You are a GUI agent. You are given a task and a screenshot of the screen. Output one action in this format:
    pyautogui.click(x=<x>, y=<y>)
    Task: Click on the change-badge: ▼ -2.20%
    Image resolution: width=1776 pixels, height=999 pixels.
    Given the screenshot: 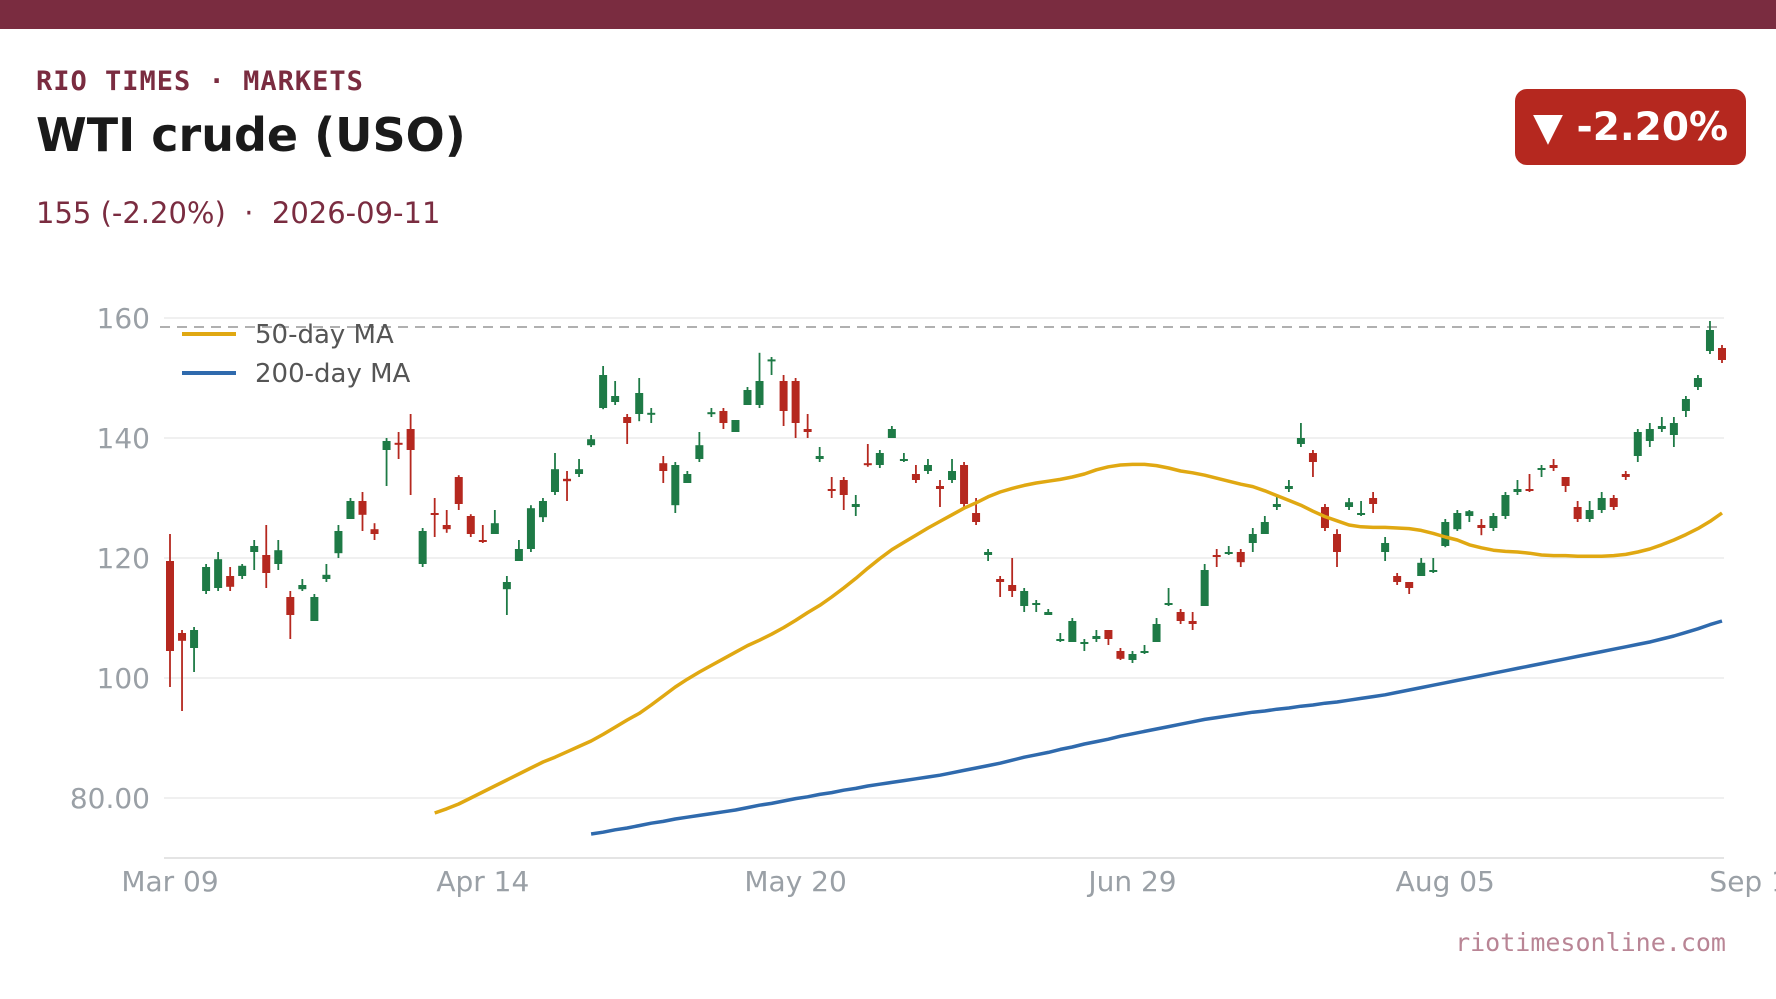 What is the action you would take?
    pyautogui.click(x=1630, y=127)
    